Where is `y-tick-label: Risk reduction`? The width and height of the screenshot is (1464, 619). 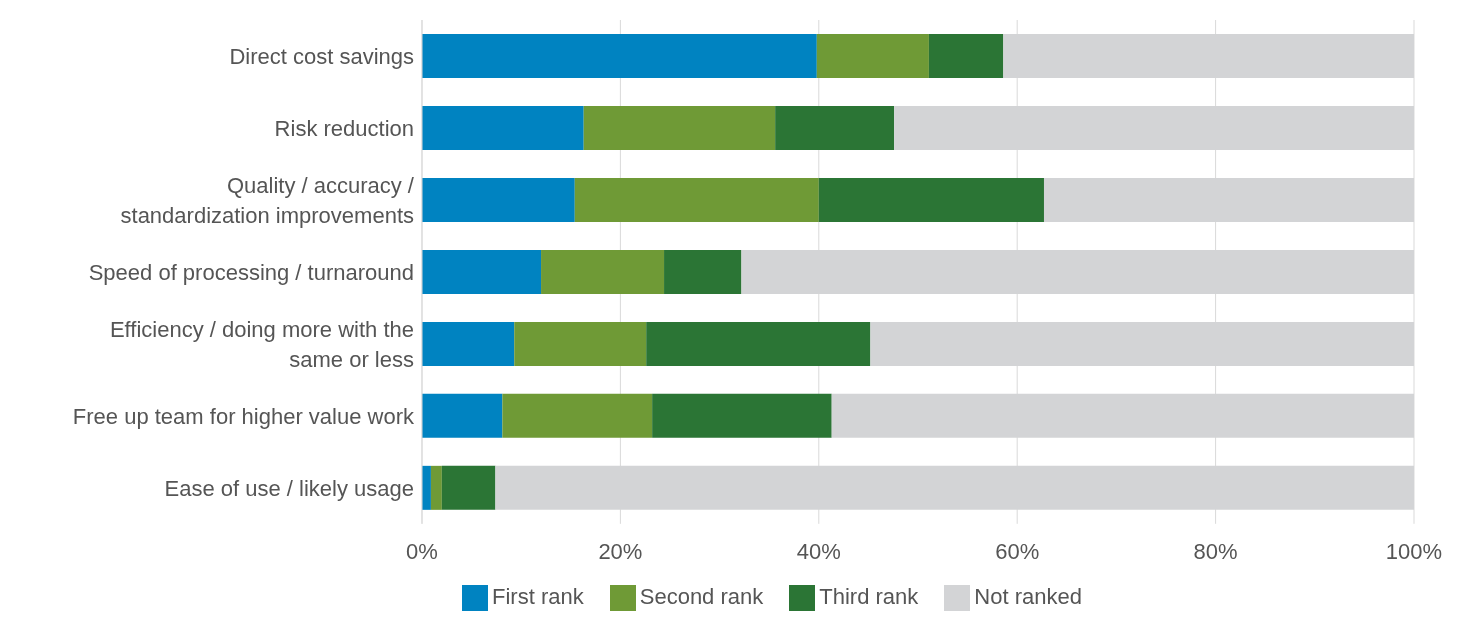
y-tick-label: Risk reduction is located at coordinates (344, 128).